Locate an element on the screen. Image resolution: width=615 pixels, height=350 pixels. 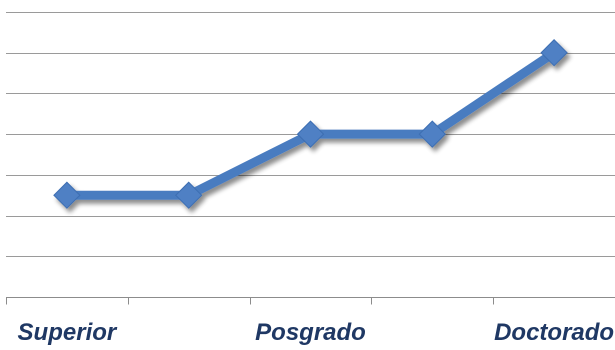
x-axis is located at coordinates (310, 300).